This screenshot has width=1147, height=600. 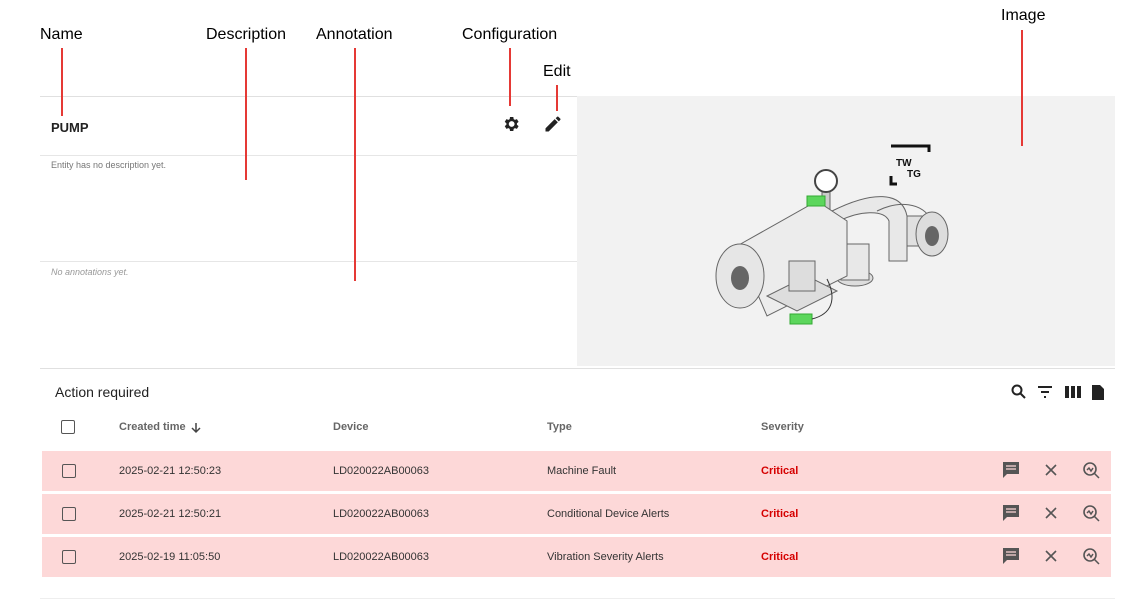 What do you see at coordinates (170, 514) in the screenshot?
I see `cell: 2025-02-21 12:50:21` at bounding box center [170, 514].